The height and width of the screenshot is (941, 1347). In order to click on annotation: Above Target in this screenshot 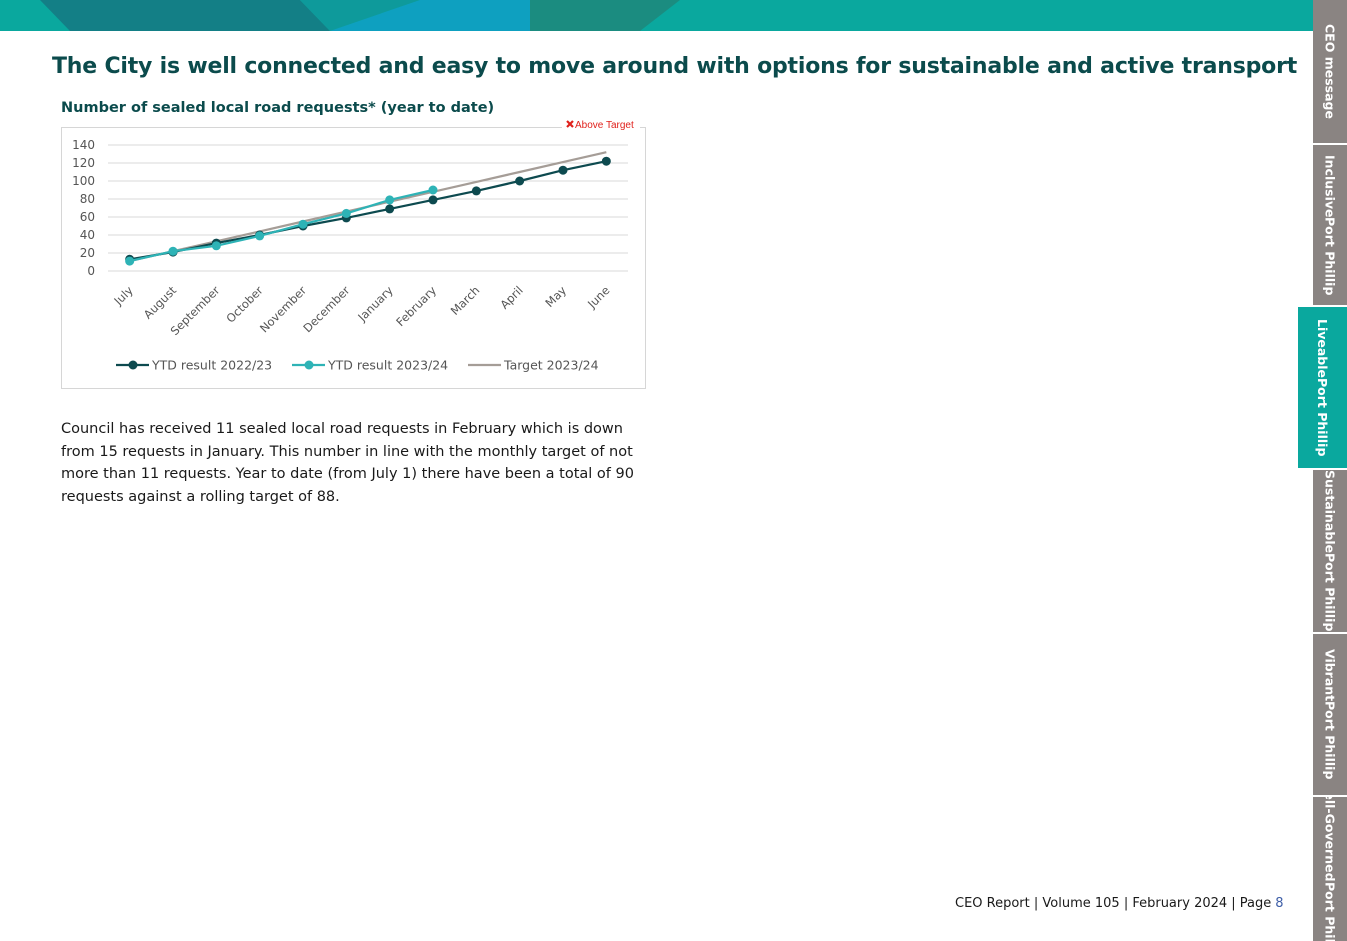, I will do `click(601, 125)`.